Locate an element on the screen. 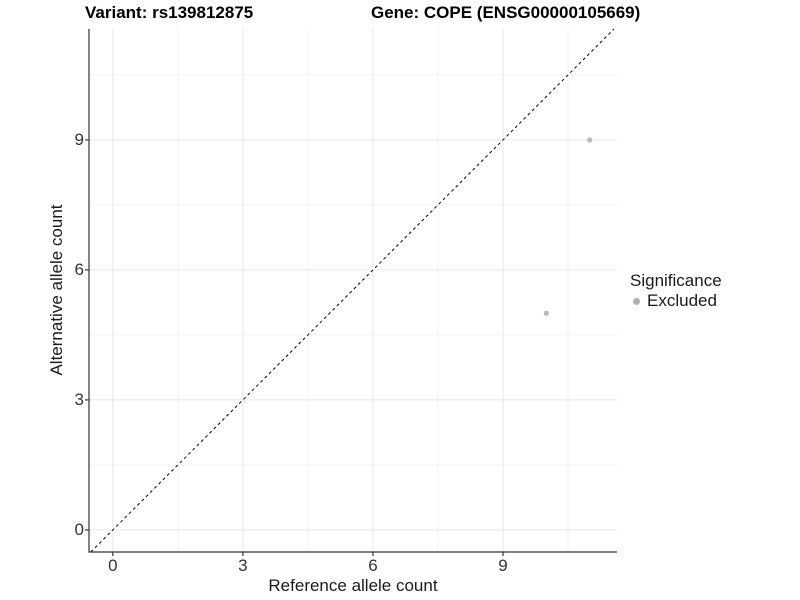 This screenshot has height=600, width=800. excluded-point-icon is located at coordinates (636, 301).